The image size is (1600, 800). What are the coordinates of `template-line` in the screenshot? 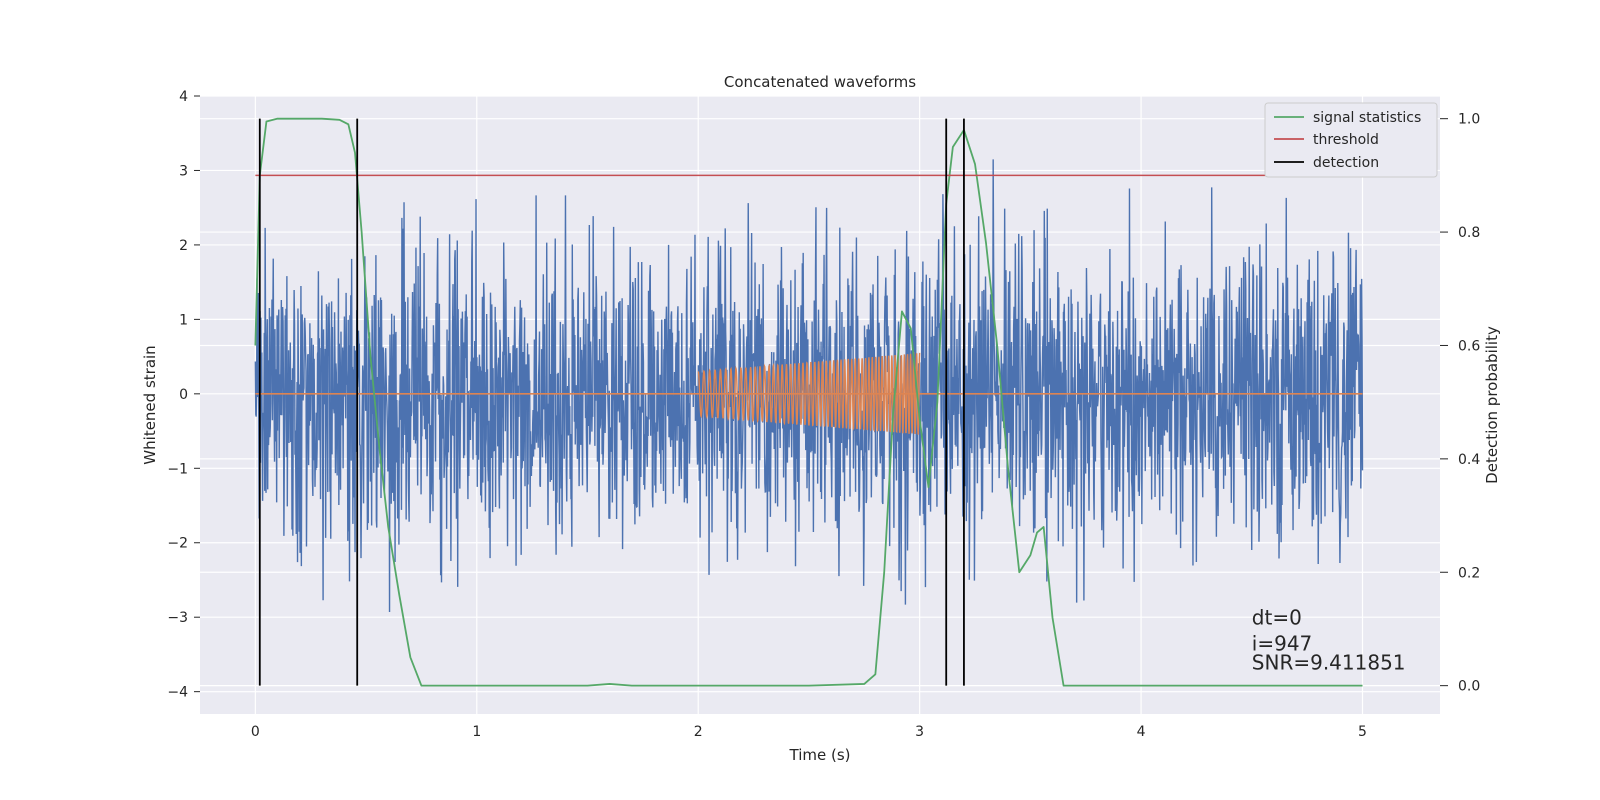 It's located at (809, 393).